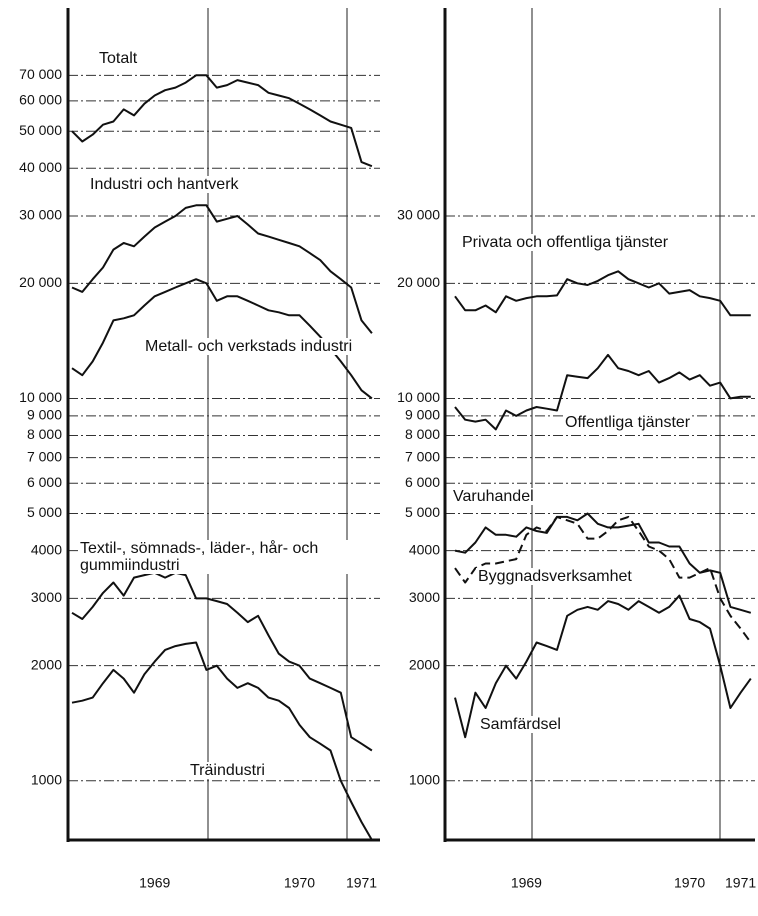 This screenshot has height=916, width=758. Describe the element at coordinates (520, 724) in the screenshot. I see `series-label: Samfärdsel` at that location.